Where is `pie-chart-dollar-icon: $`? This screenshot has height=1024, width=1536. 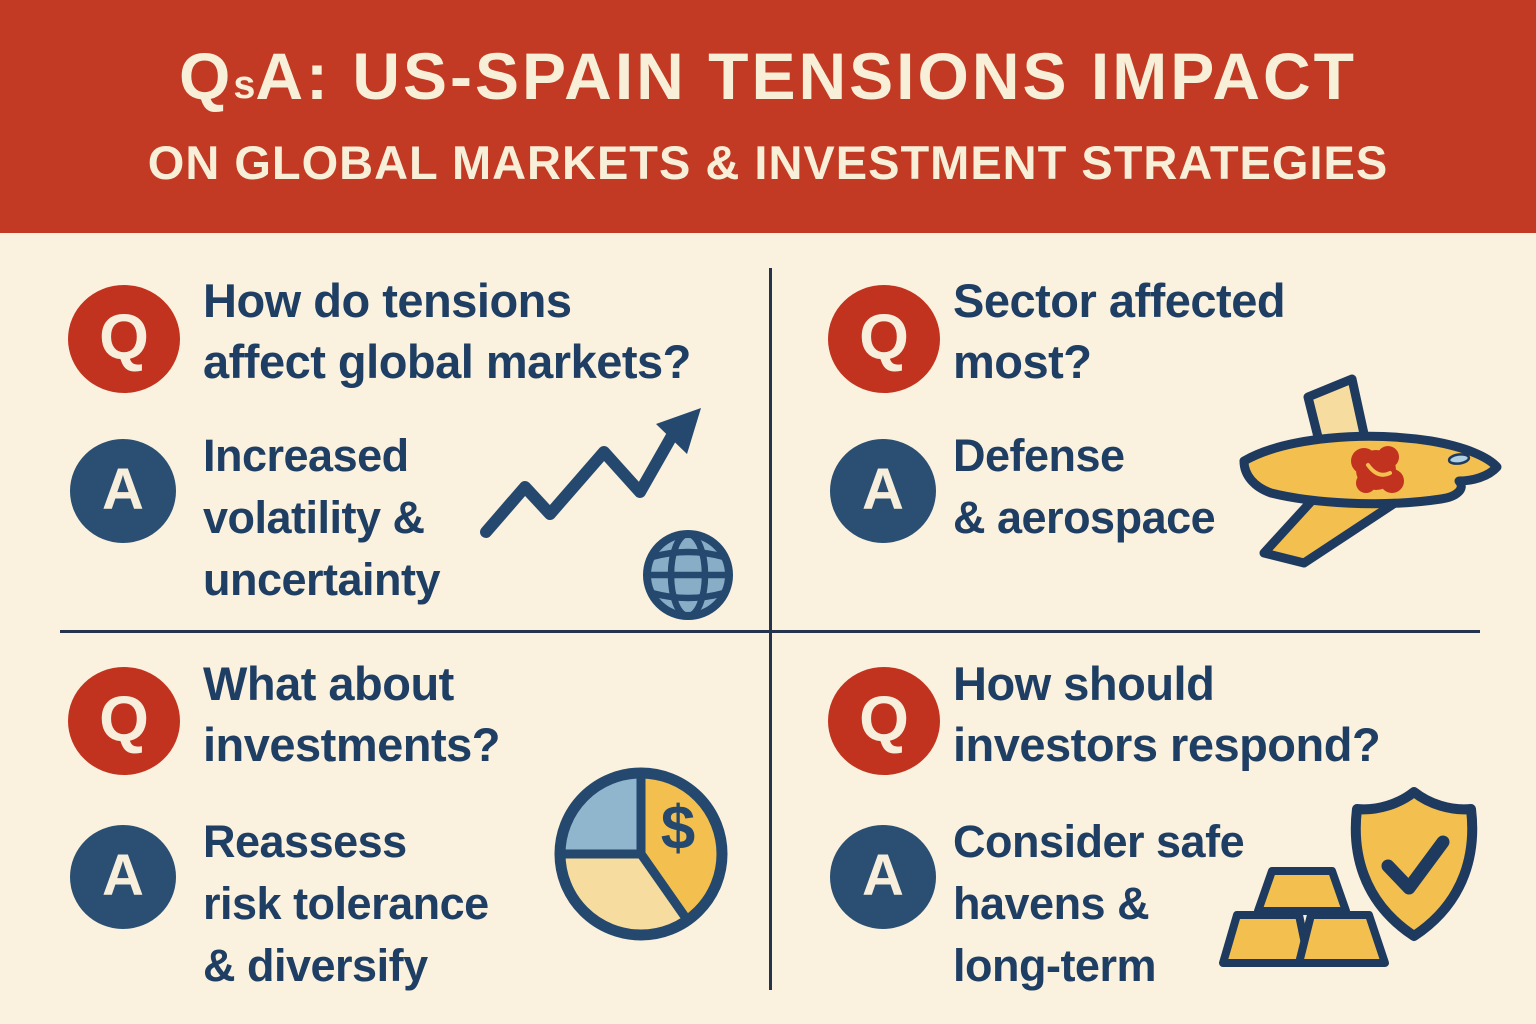 pie-chart-dollar-icon: $ is located at coordinates (641, 854).